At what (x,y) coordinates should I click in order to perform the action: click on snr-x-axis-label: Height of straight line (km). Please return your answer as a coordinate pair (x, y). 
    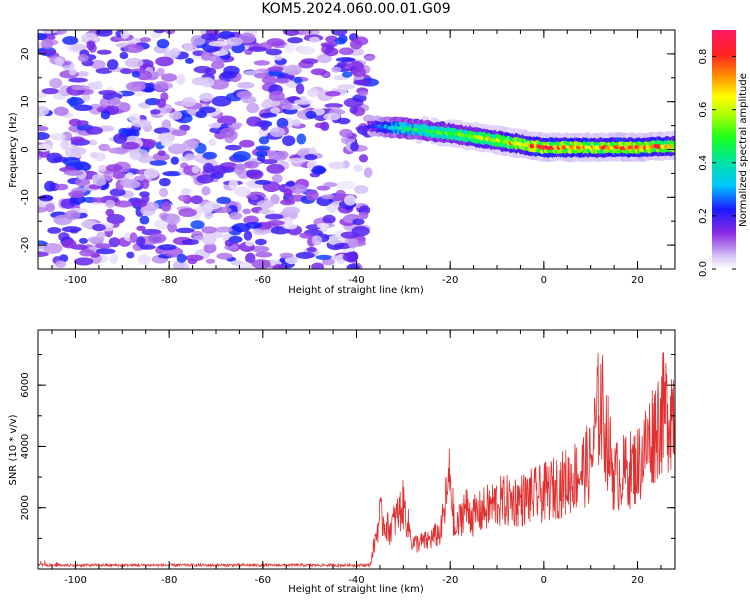
    Looking at the image, I should click on (356, 589).